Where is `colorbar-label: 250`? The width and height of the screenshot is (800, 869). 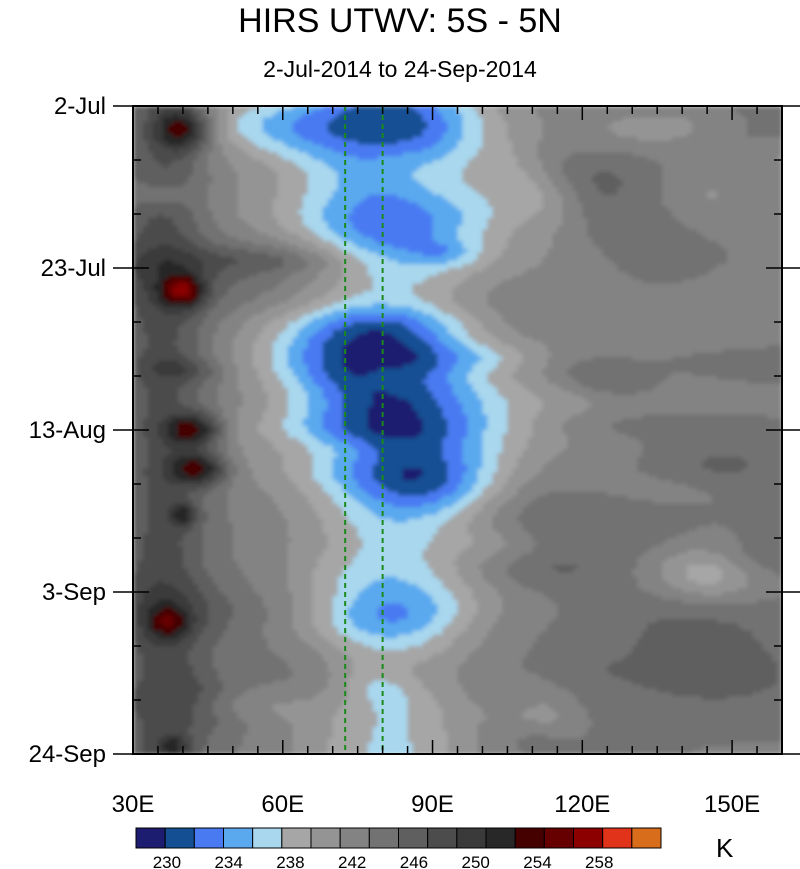
colorbar-label: 250 is located at coordinates (476, 861).